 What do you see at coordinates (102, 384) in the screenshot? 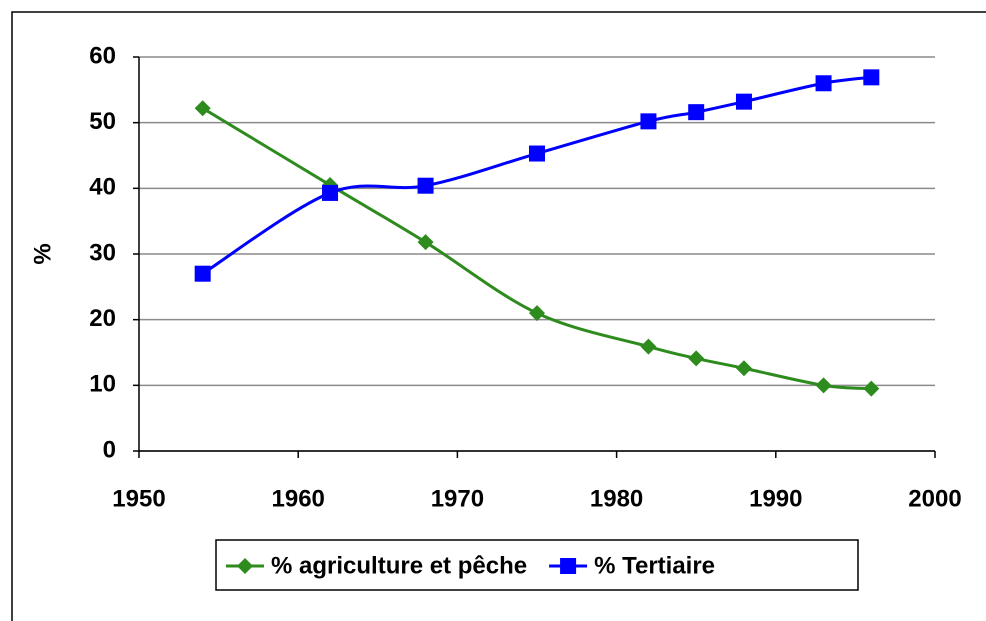
I see `y-tick-label: 10` at bounding box center [102, 384].